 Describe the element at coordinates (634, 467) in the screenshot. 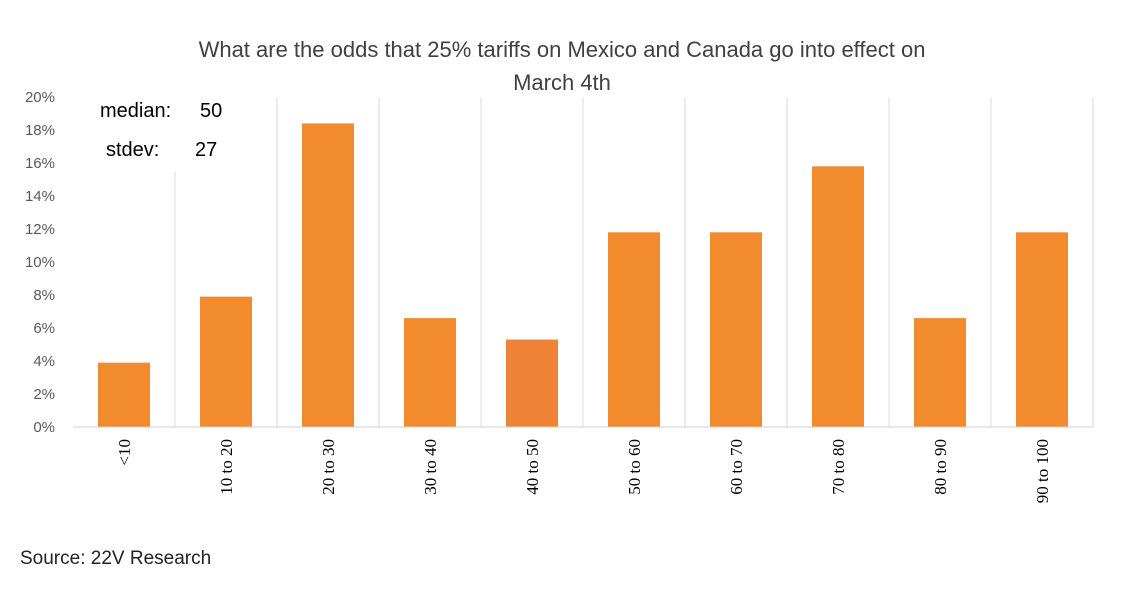

I see `x-tick-label: 50 to 60` at that location.